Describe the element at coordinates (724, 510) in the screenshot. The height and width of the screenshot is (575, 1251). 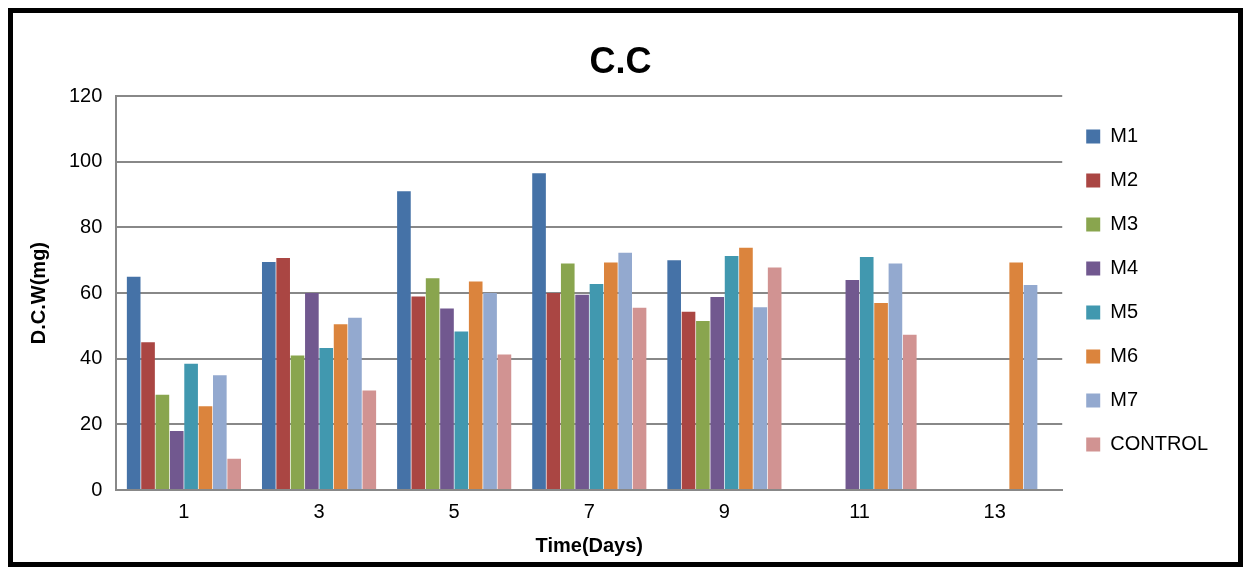
I see `x-tick-label: 9` at that location.